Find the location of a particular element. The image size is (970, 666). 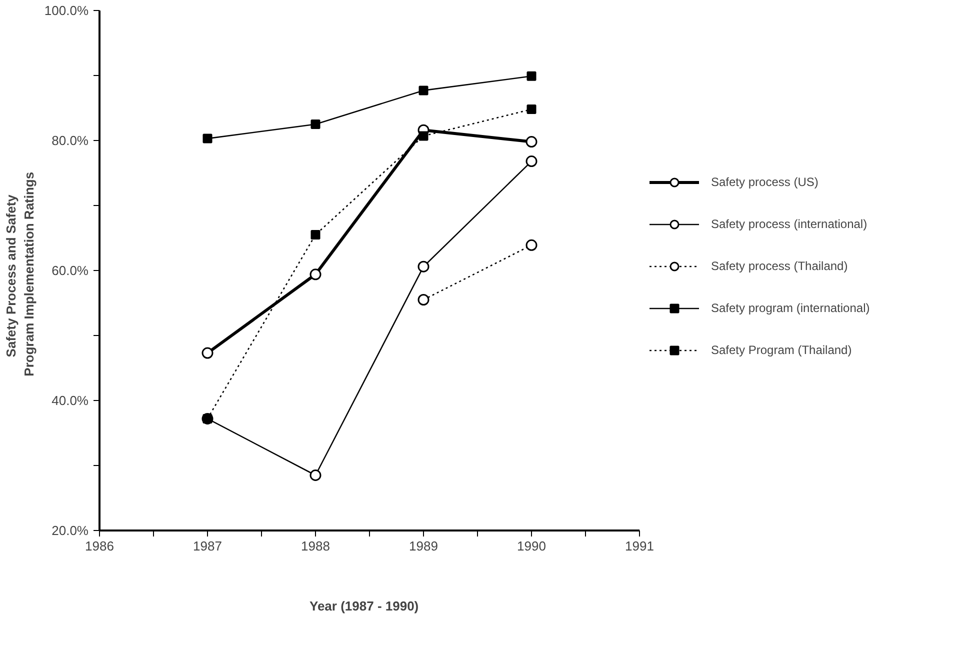

y-tick-label: 100.0% is located at coordinates (66, 10).